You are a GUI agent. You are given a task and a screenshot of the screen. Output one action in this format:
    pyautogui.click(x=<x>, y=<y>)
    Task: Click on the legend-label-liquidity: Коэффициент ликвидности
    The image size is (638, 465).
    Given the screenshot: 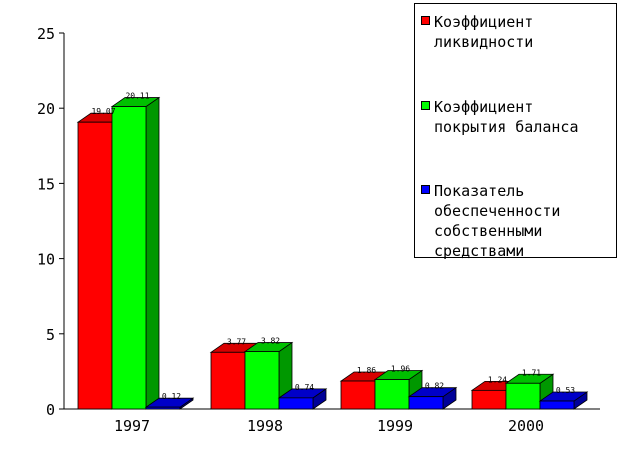 What is the action you would take?
    pyautogui.click(x=484, y=32)
    